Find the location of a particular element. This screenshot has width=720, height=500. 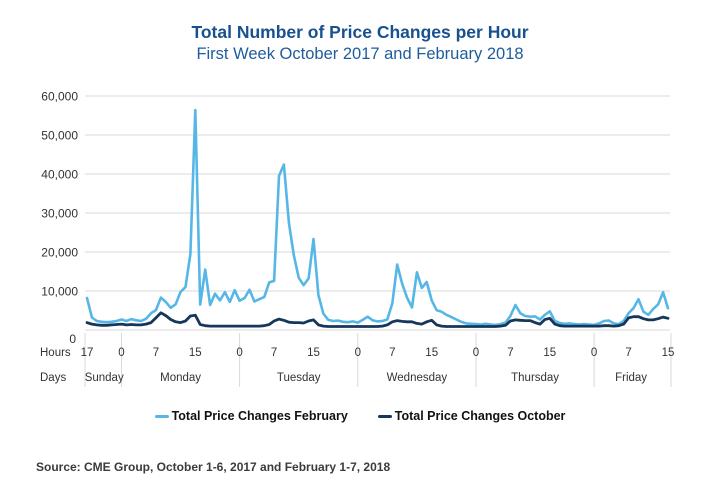

legend-item-february: Total Price Changes February is located at coordinates (251, 416).